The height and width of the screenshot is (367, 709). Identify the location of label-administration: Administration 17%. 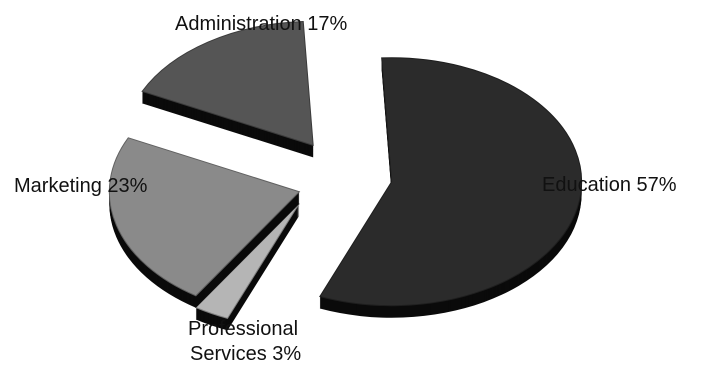
(261, 24).